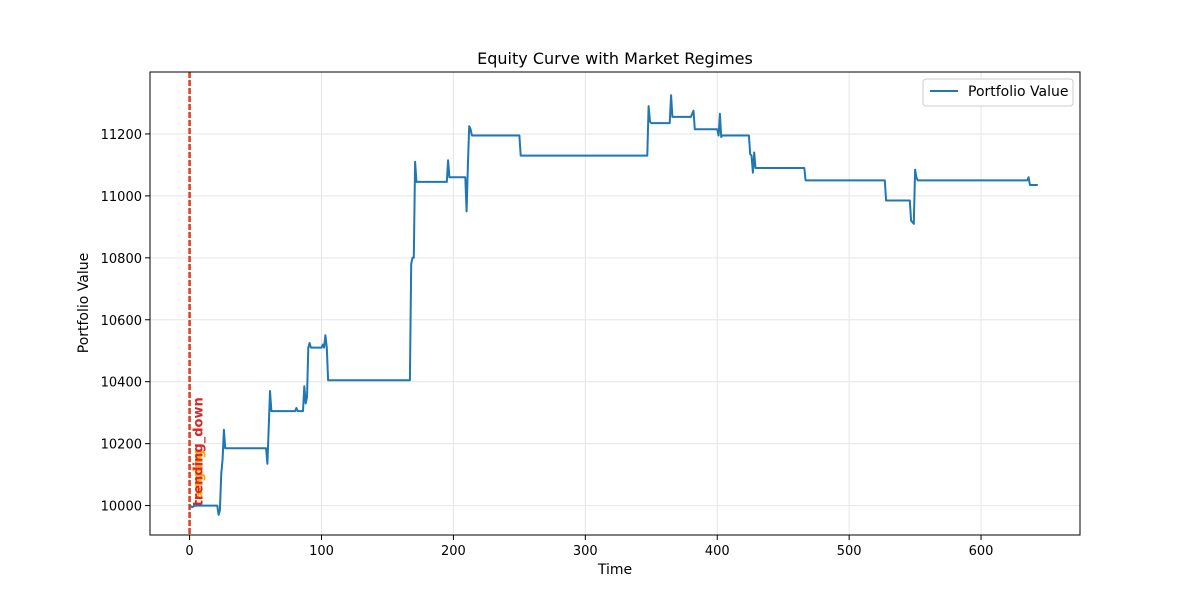  I want to click on y-tick-label: 11200, so click(121, 135).